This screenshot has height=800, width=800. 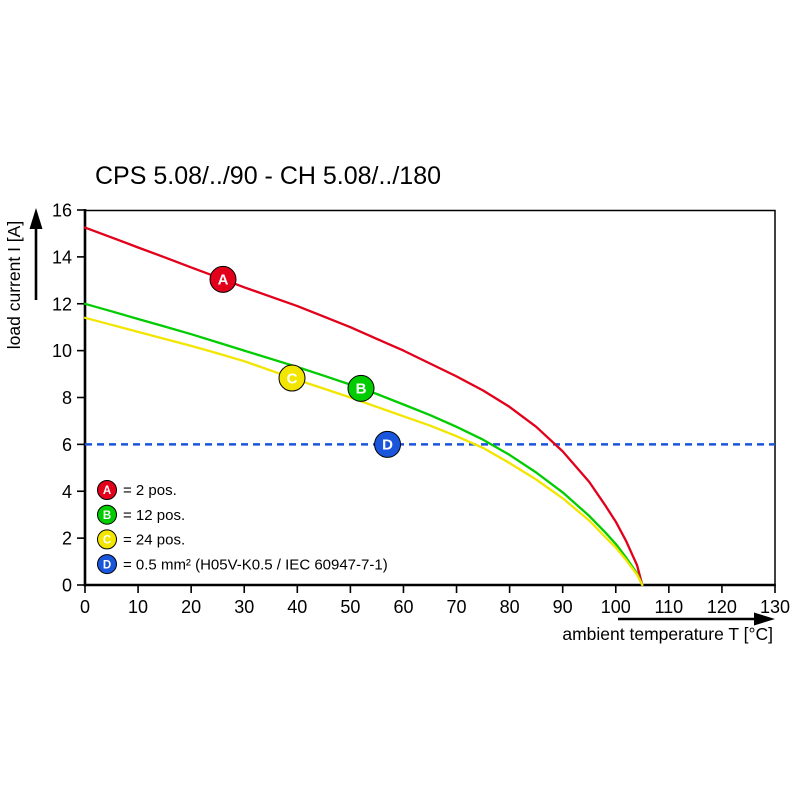 I want to click on x-tick-label: 120, so click(x=722, y=607).